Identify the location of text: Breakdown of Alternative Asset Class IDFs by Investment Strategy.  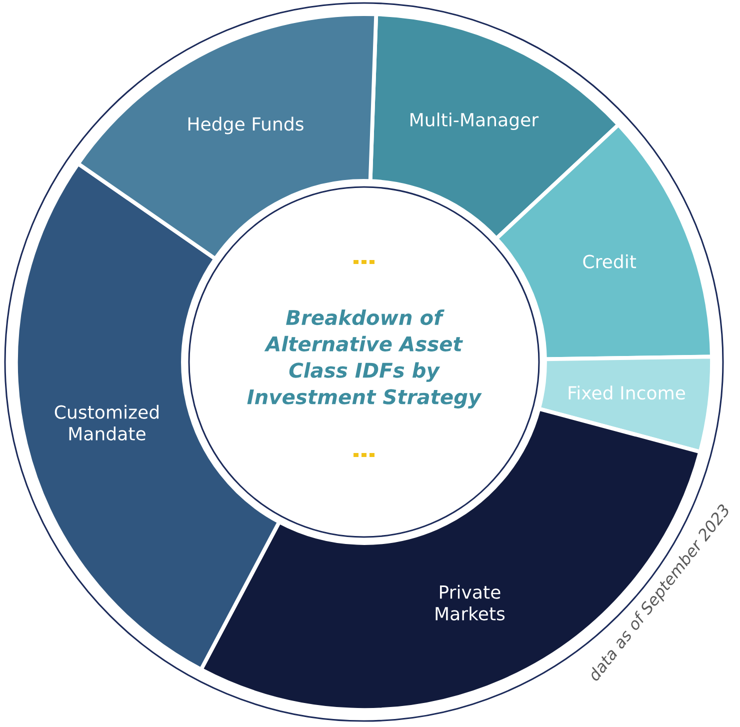
(364, 359).